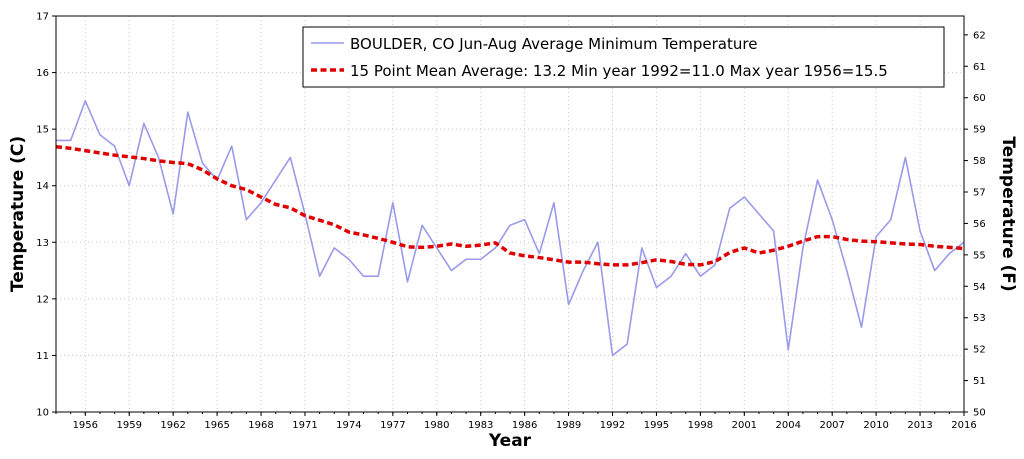 The width and height of the screenshot is (1024, 459). Describe the element at coordinates (348, 425) in the screenshot. I see `x-tick-label: 1974` at that location.